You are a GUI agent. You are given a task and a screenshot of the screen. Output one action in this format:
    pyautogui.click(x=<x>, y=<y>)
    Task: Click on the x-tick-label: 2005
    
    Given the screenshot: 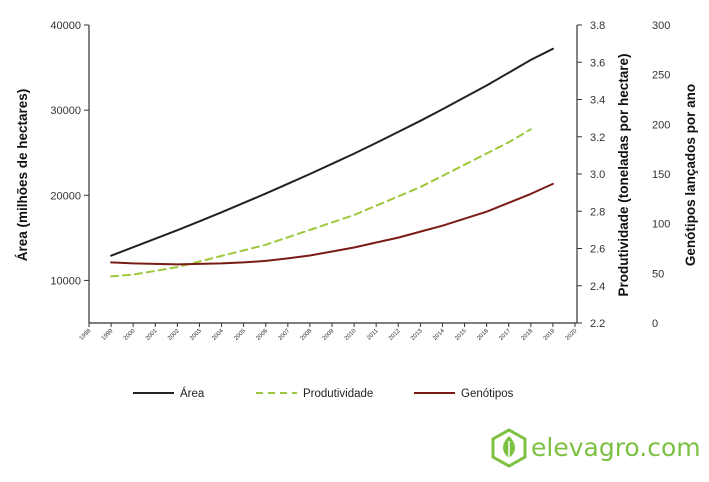 What is the action you would take?
    pyautogui.click(x=240, y=335)
    